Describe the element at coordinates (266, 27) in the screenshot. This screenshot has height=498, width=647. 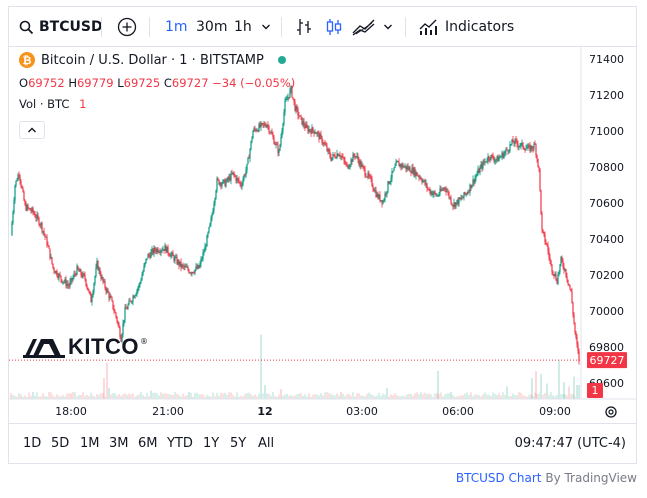
I see `interval-dropdown` at that location.